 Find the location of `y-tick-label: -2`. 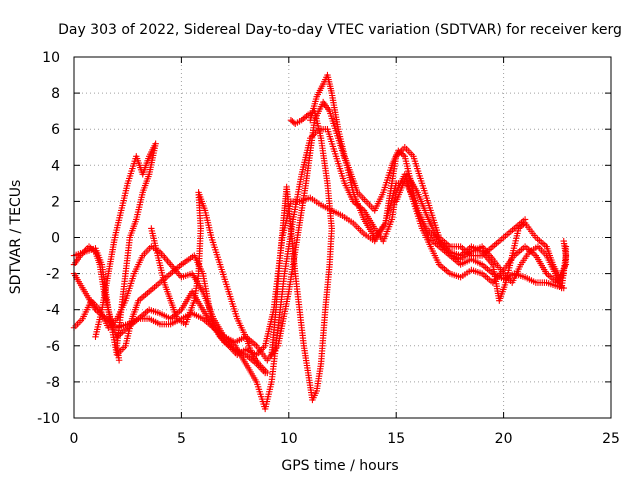

y-tick-label: -2 is located at coordinates (53, 275).